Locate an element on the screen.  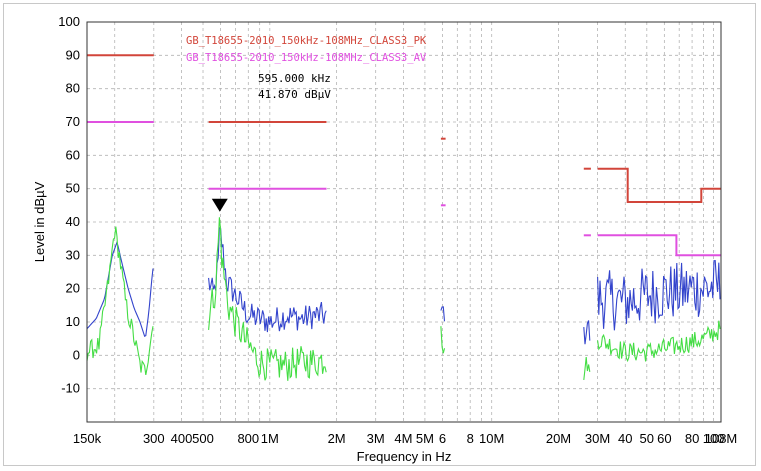
x-tick-label: 400 is located at coordinates (182, 438).